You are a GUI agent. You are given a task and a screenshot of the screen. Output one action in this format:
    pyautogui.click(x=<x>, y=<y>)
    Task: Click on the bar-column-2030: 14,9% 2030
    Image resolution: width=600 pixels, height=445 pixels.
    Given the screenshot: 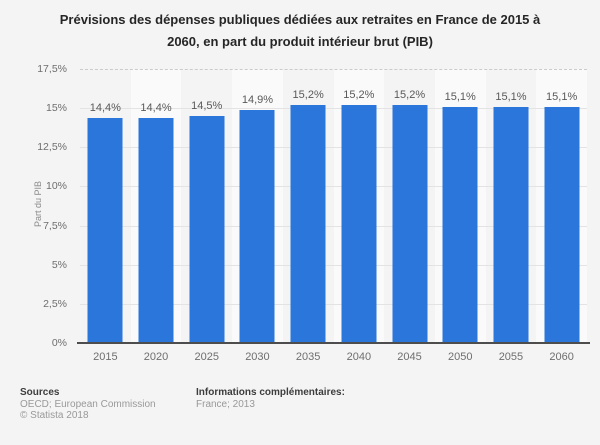 What is the action you would take?
    pyautogui.click(x=257, y=216)
    